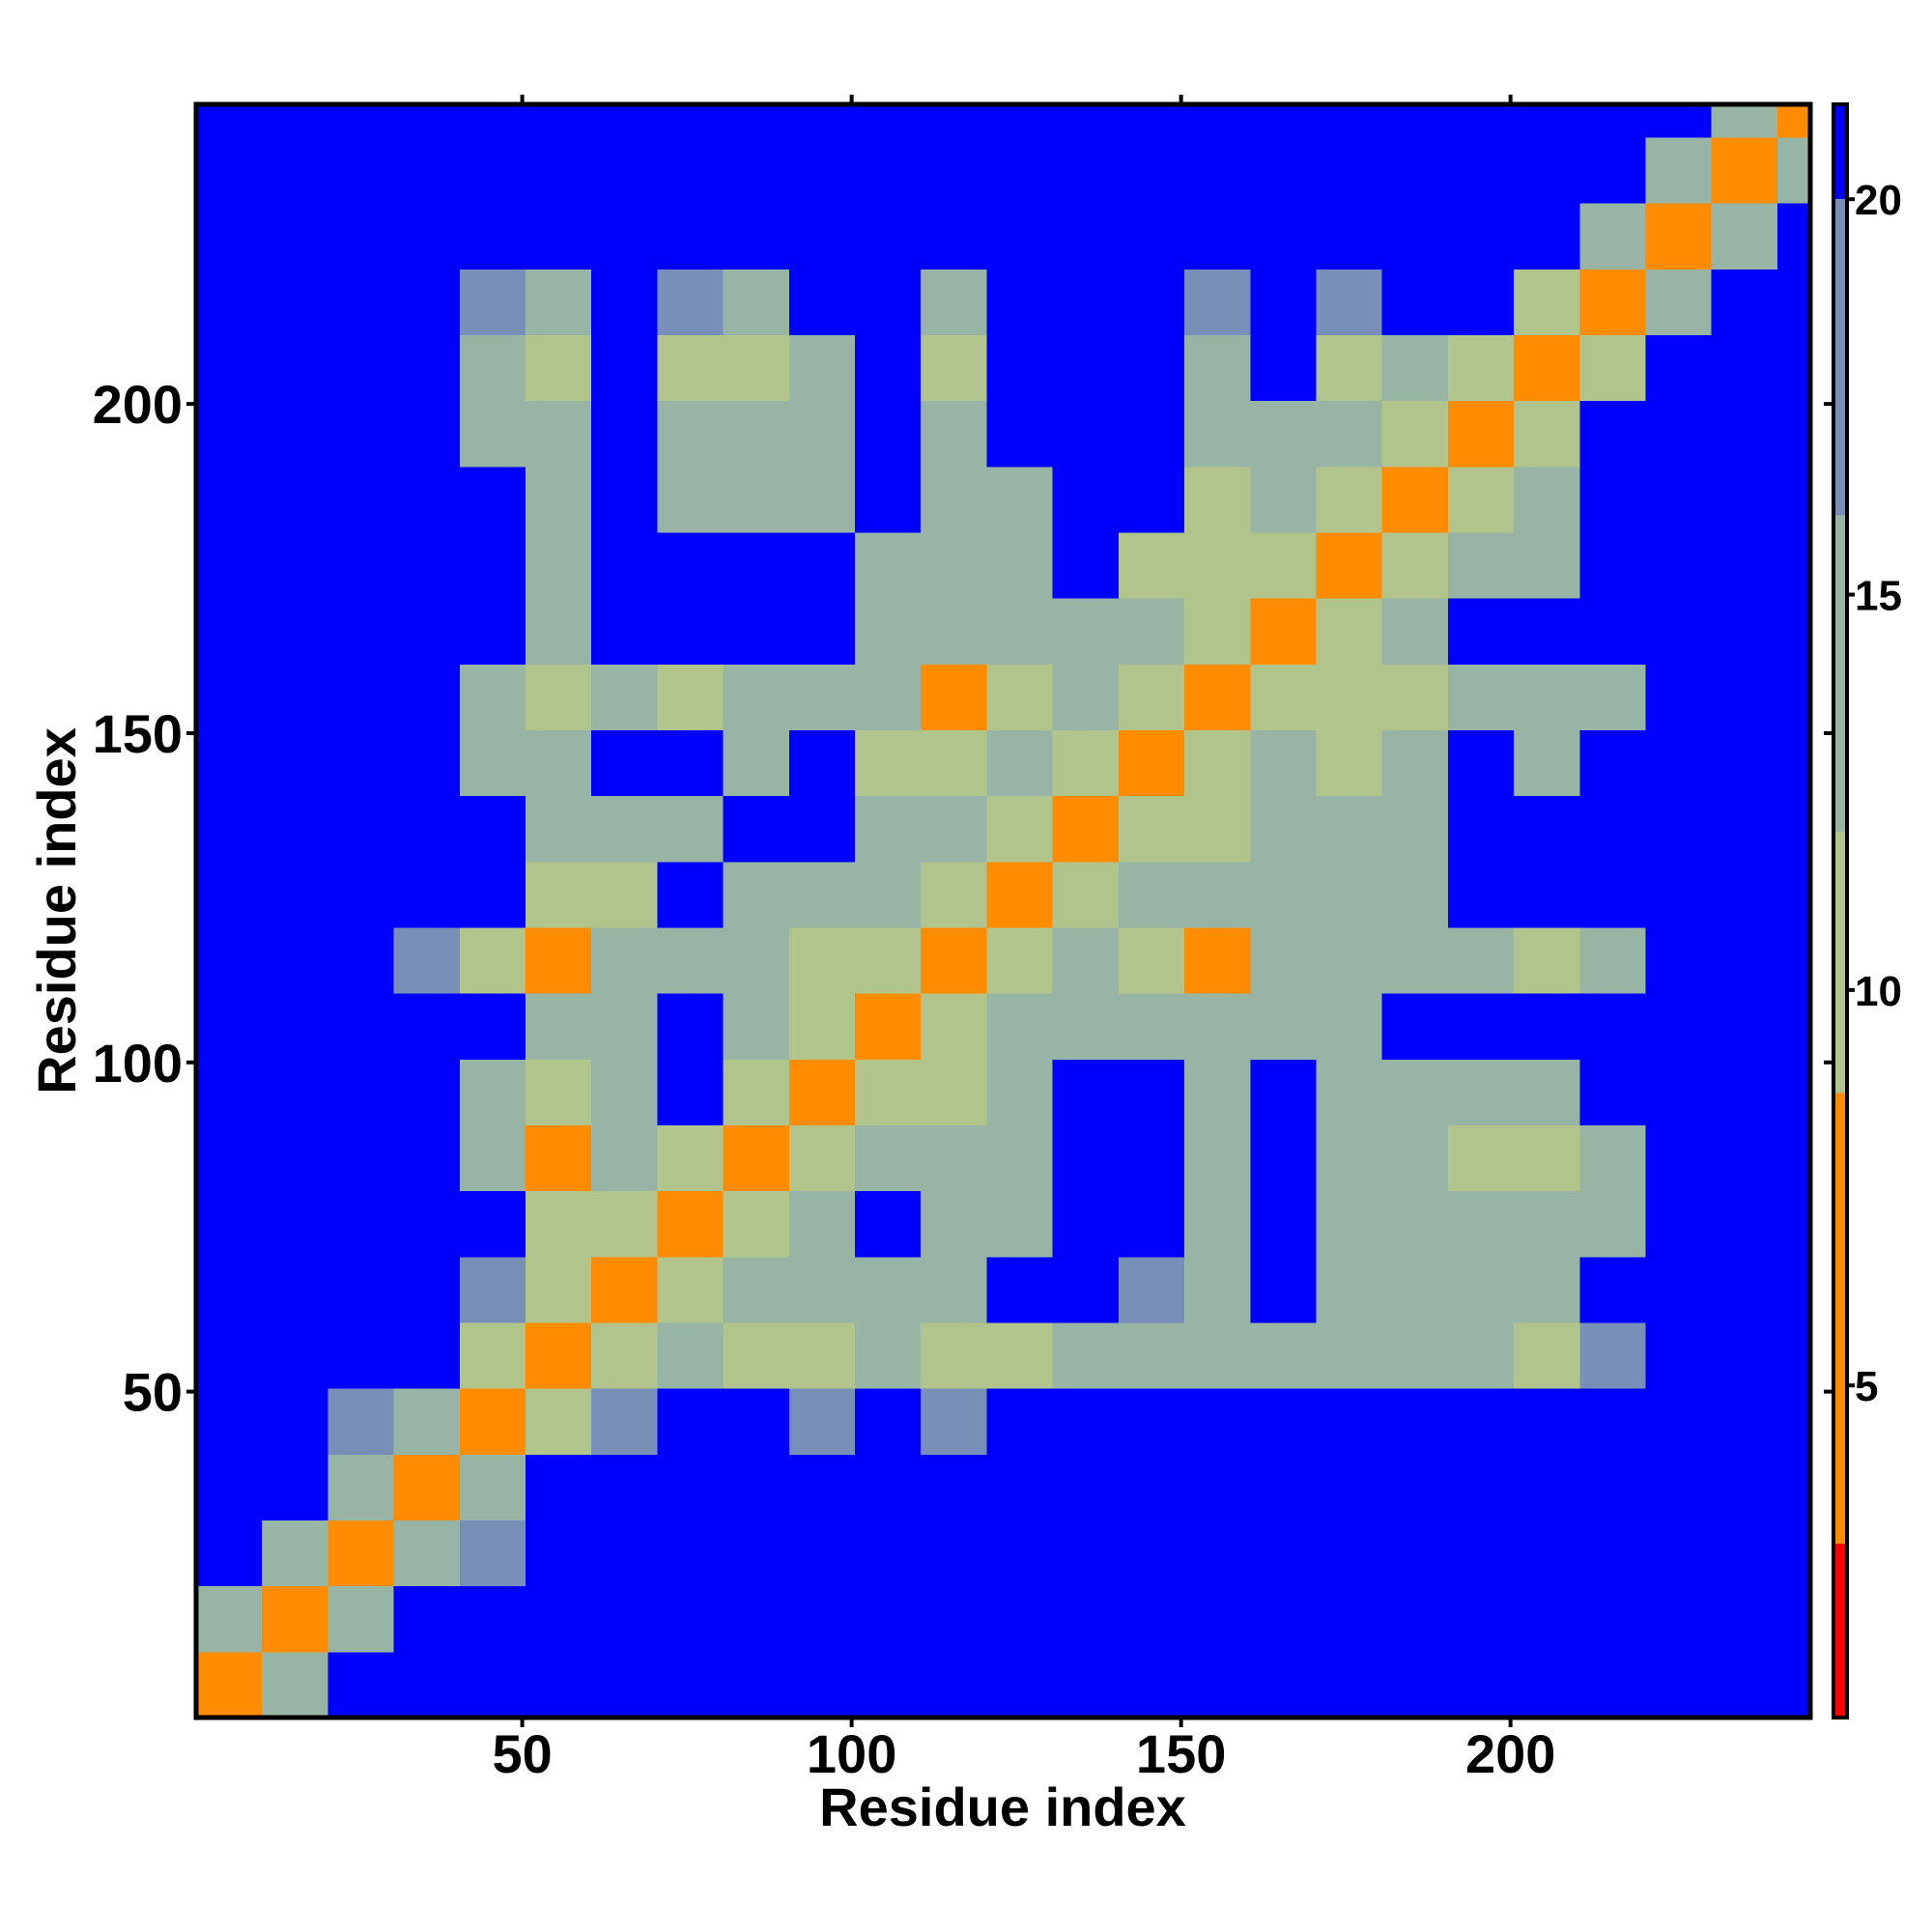 The width and height of the screenshot is (1932, 1932). I want to click on colorbar-segment, so click(1840, 152).